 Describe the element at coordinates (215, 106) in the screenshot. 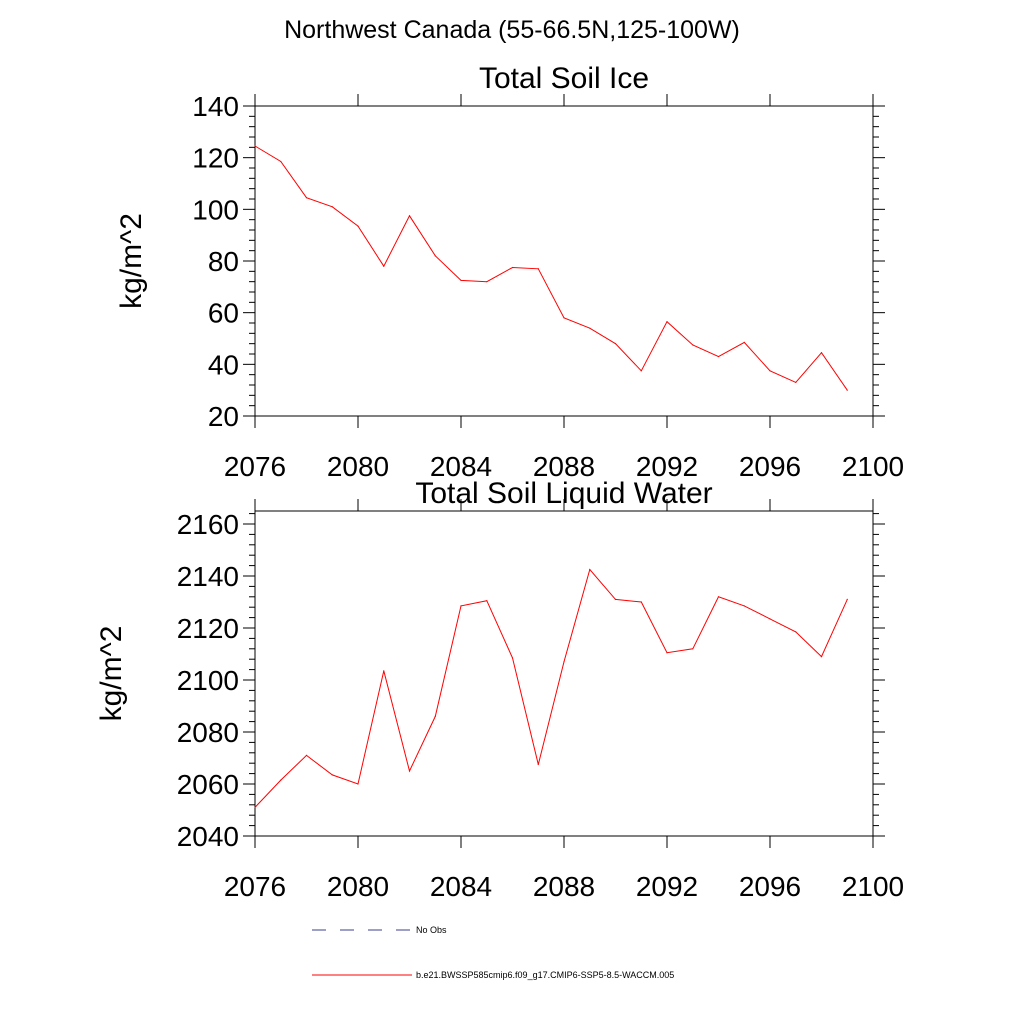

I see `y-tick-label: 140` at that location.